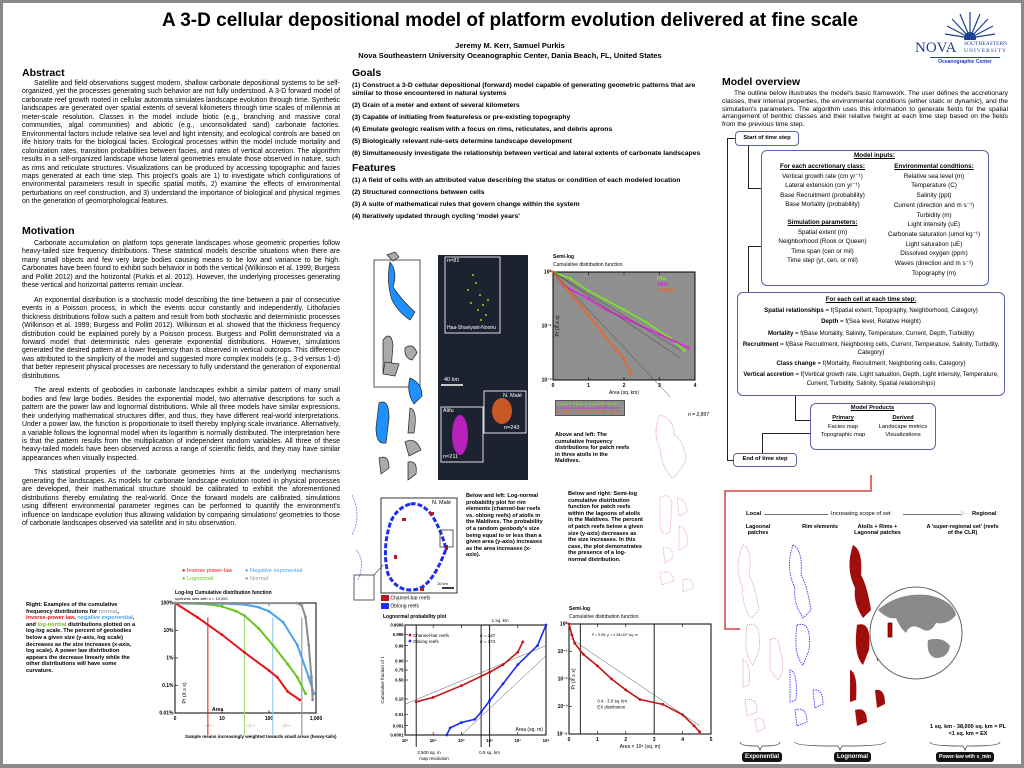 This screenshot has height=768, width=1024. I want to click on start-label: Start of time step, so click(767, 138).